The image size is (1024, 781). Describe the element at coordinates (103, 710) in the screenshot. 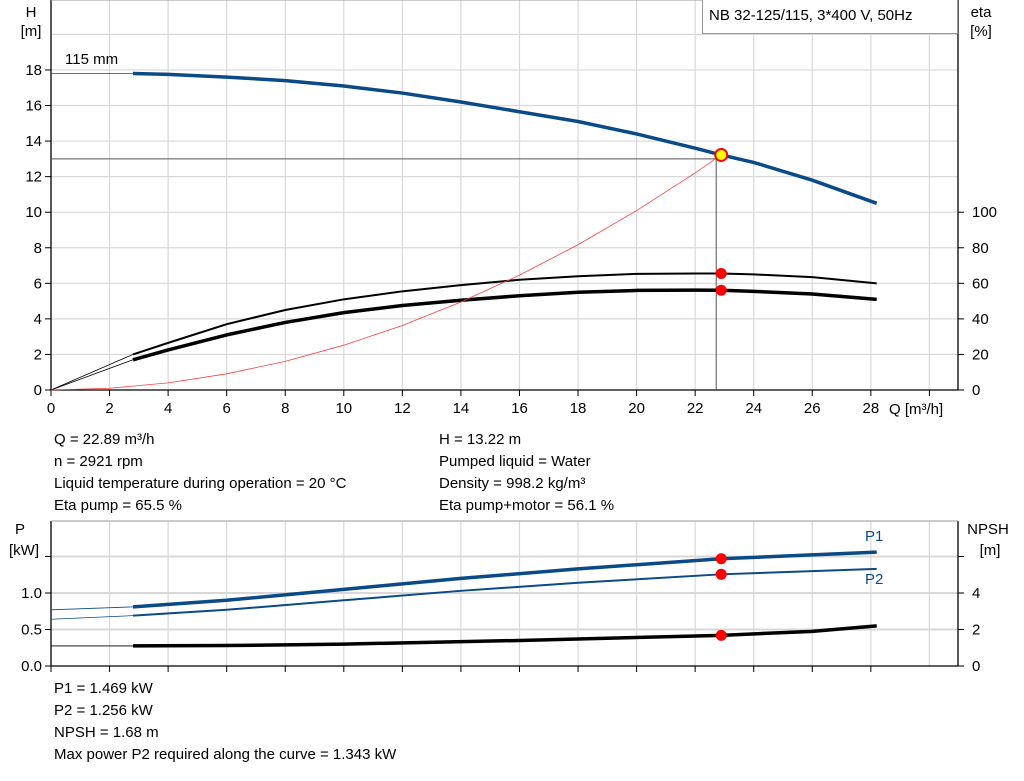

I see `info-p2: P2 = 1.256 kW` at that location.